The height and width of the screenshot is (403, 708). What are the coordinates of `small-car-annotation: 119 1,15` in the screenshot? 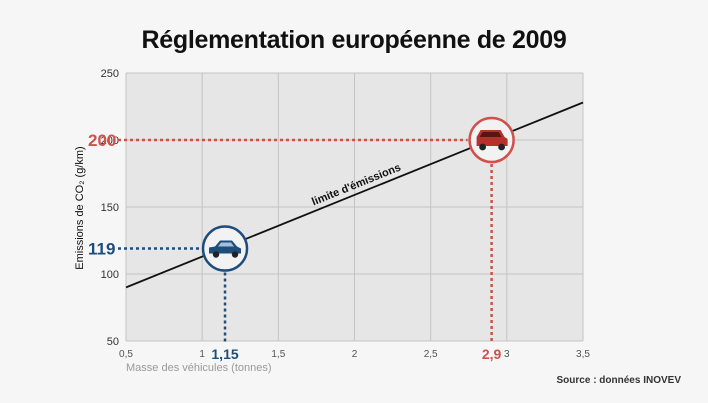 It's located at (168, 293).